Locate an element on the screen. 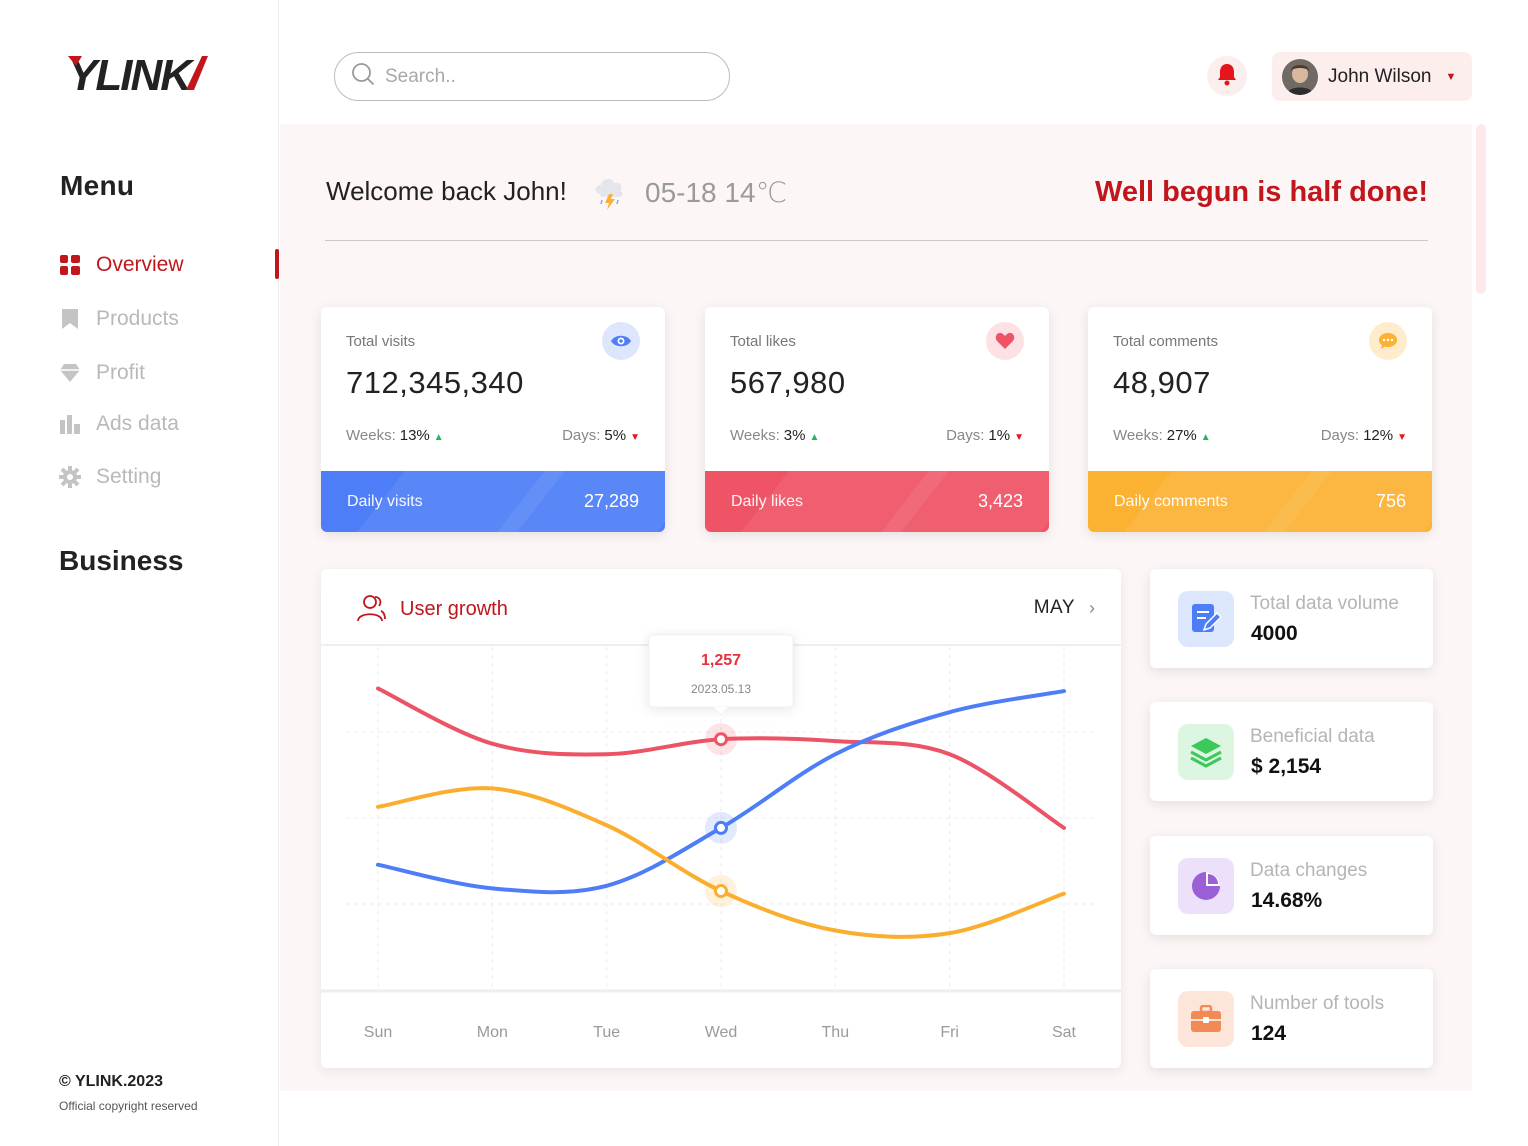 The width and height of the screenshot is (1528, 1146). bell-icon is located at coordinates (1227, 76).